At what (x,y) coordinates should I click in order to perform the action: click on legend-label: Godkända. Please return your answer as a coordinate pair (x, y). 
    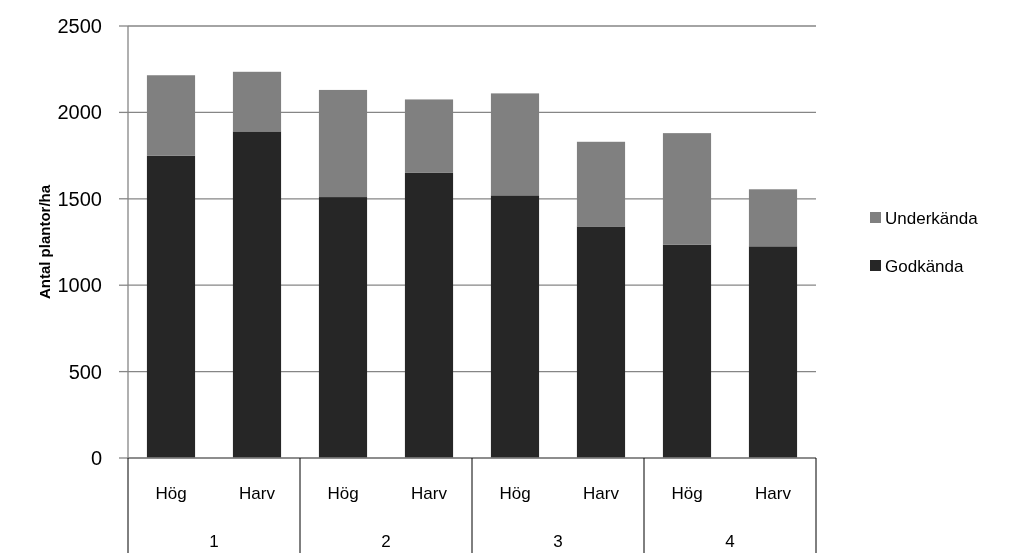
    Looking at the image, I should click on (924, 266).